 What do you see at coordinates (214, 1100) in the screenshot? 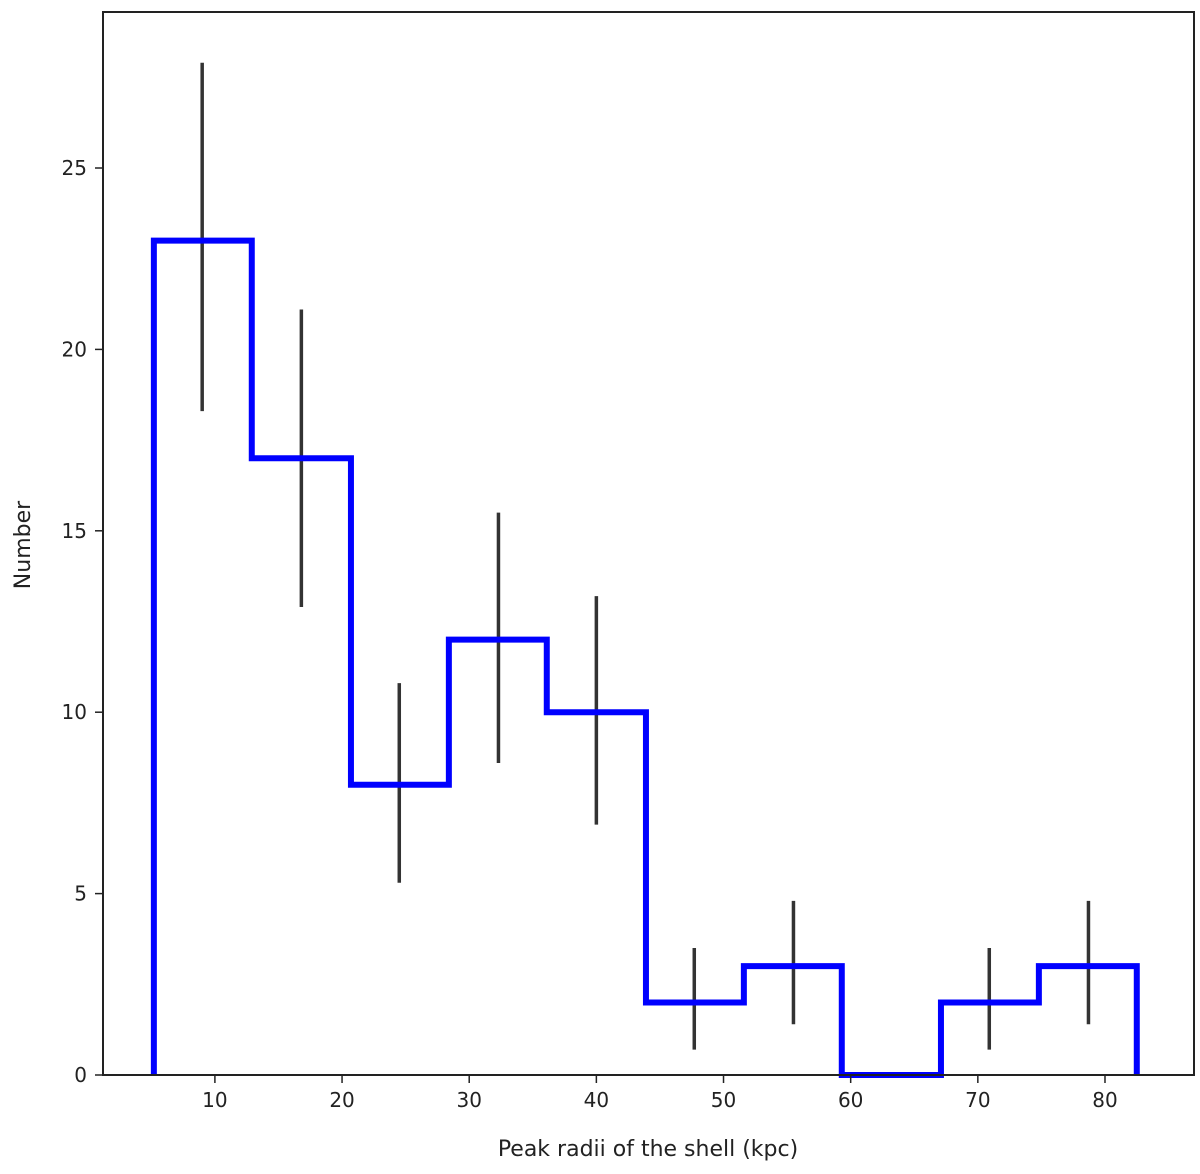
I see `x-tick-label: 10` at bounding box center [214, 1100].